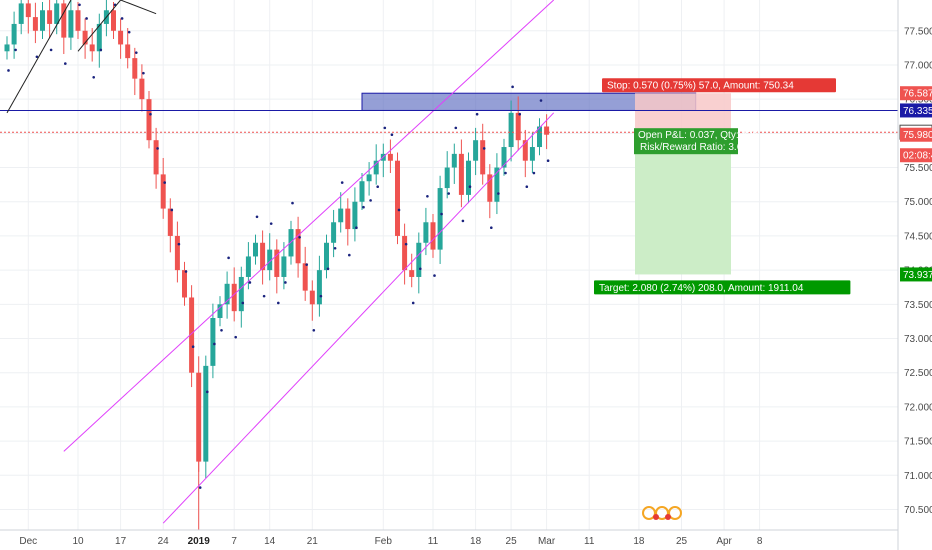 This screenshot has height=550, width=932. What do you see at coordinates (234, 541) in the screenshot?
I see `x-tick-label: 7` at bounding box center [234, 541].